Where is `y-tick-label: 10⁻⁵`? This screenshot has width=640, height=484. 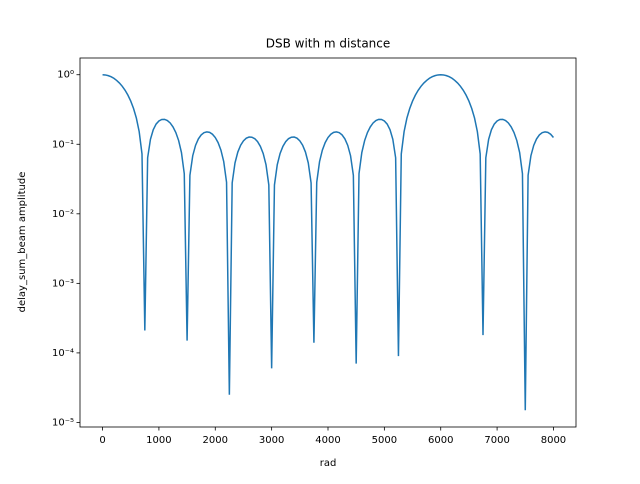
y-tick-label: 10⁻⁵ is located at coordinates (63, 422).